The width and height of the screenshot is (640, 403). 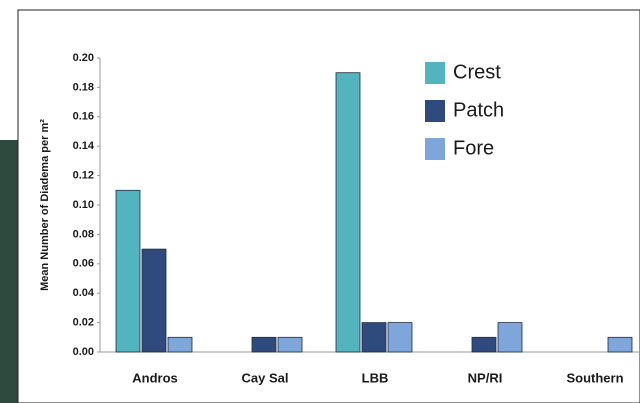 I want to click on y-tick-label: 0.14, so click(x=84, y=146).